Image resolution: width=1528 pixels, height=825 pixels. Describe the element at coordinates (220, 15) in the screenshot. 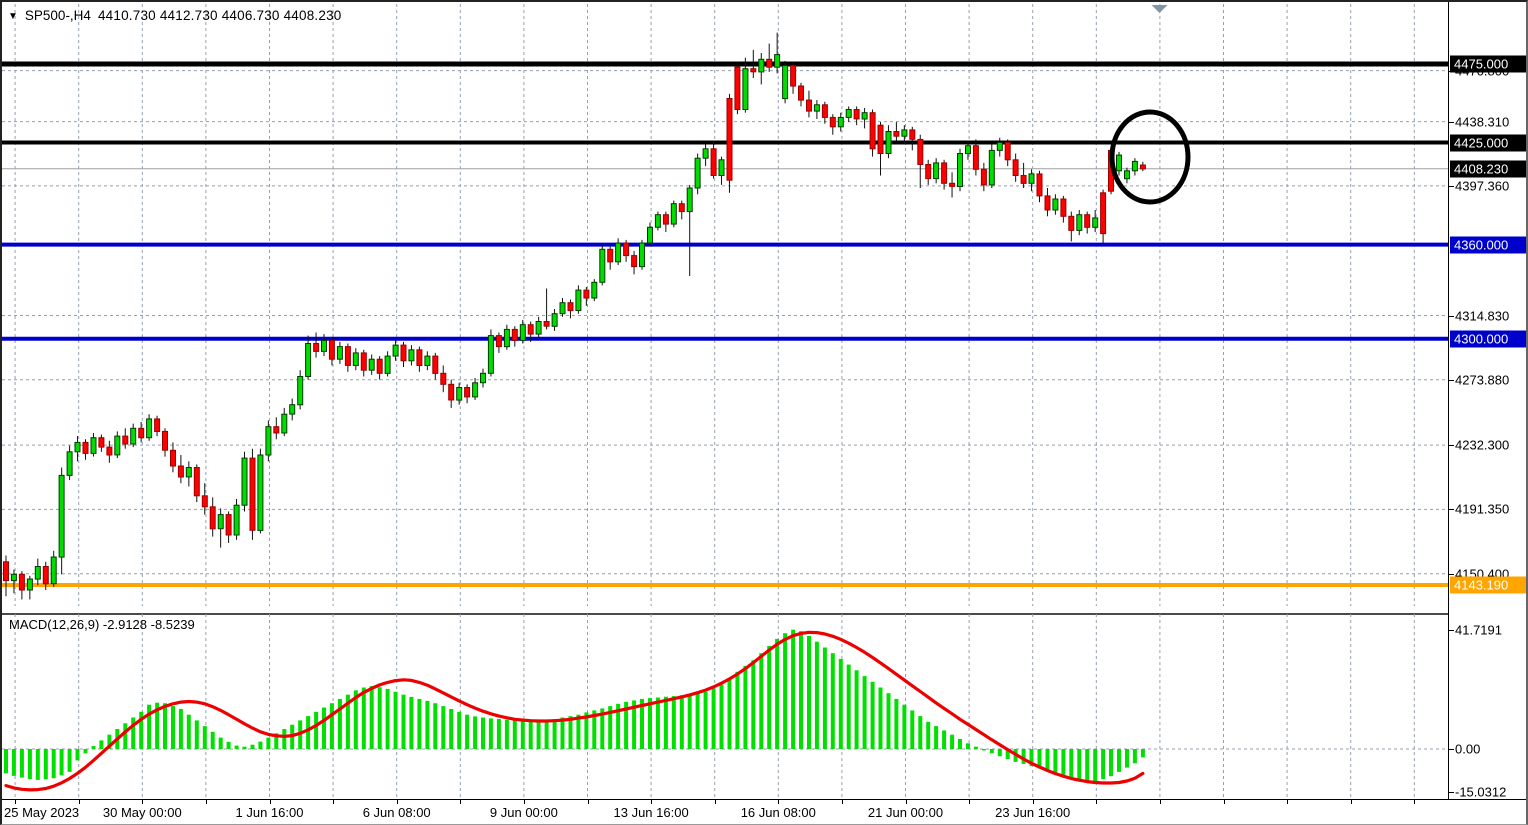

I see `ohlc-values: 4410.730 4412.730 4406.730 4408.230` at that location.